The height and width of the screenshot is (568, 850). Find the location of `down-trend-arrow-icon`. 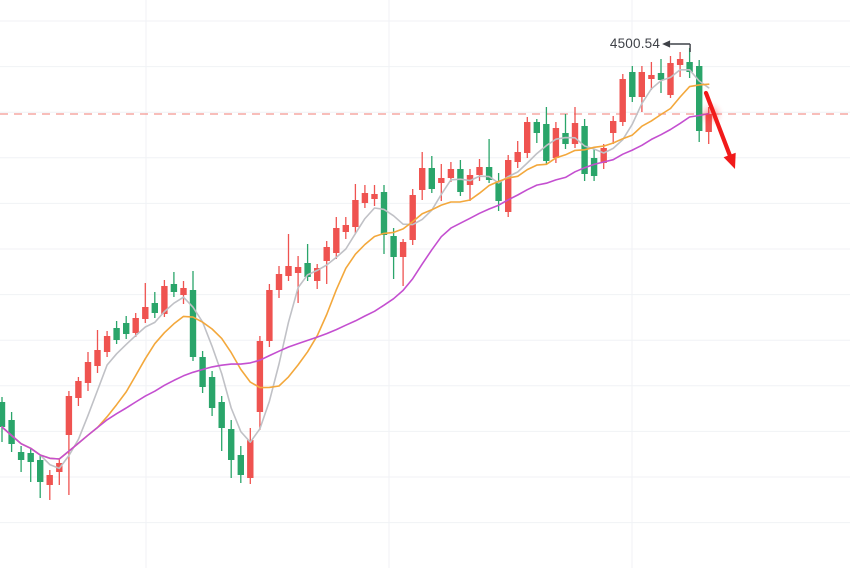

down-trend-arrow-icon is located at coordinates (719, 129).